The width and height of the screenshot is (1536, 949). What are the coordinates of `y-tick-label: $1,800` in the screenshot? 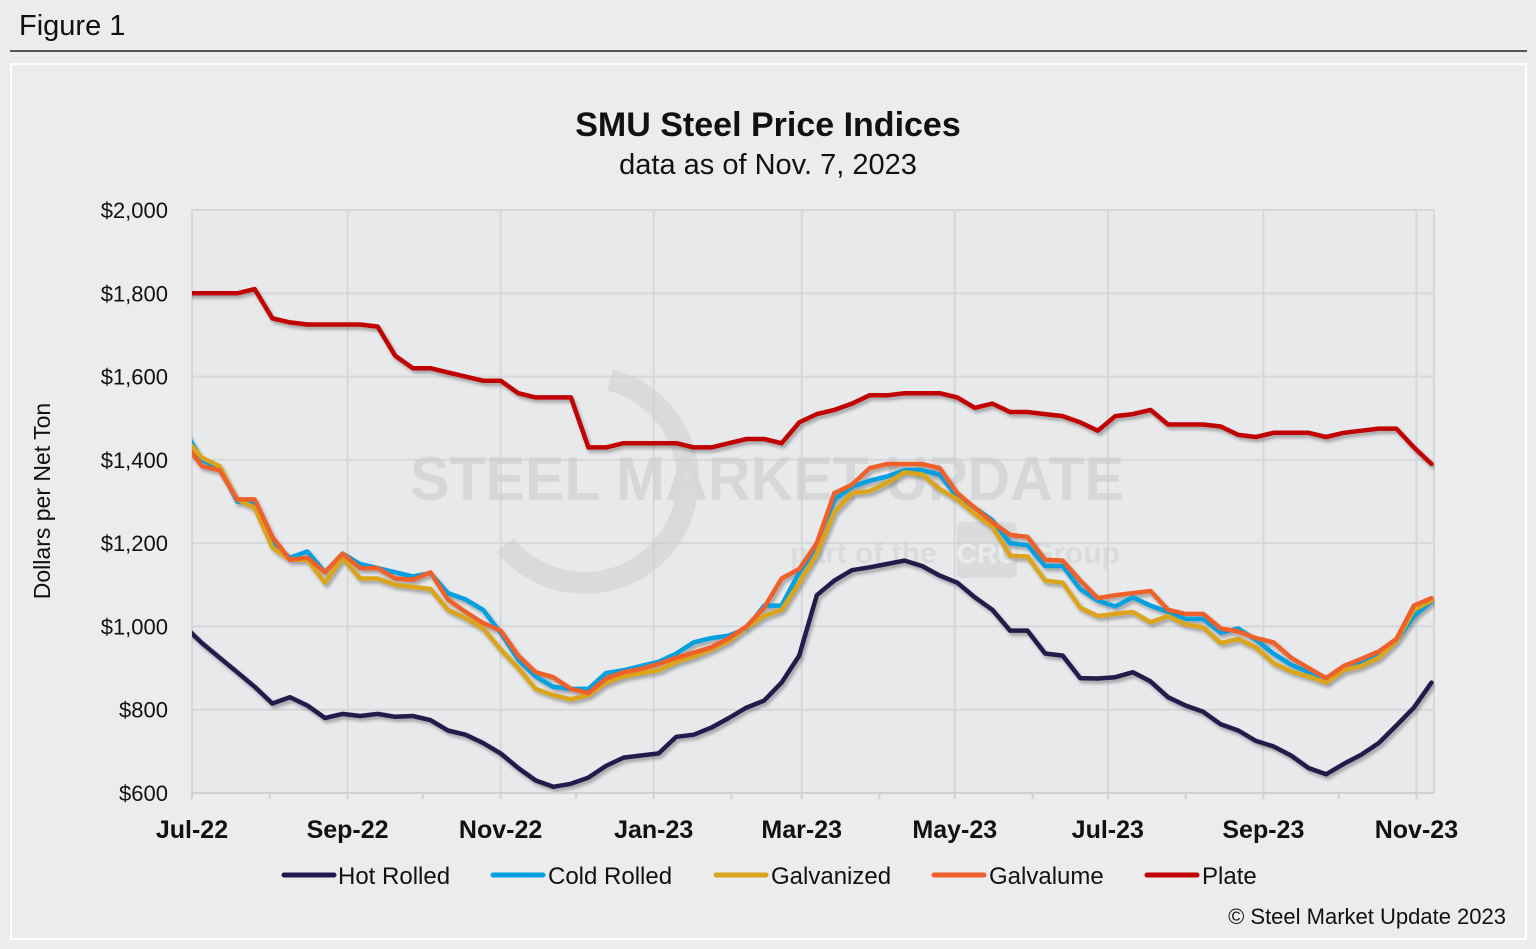 It's located at (134, 293).